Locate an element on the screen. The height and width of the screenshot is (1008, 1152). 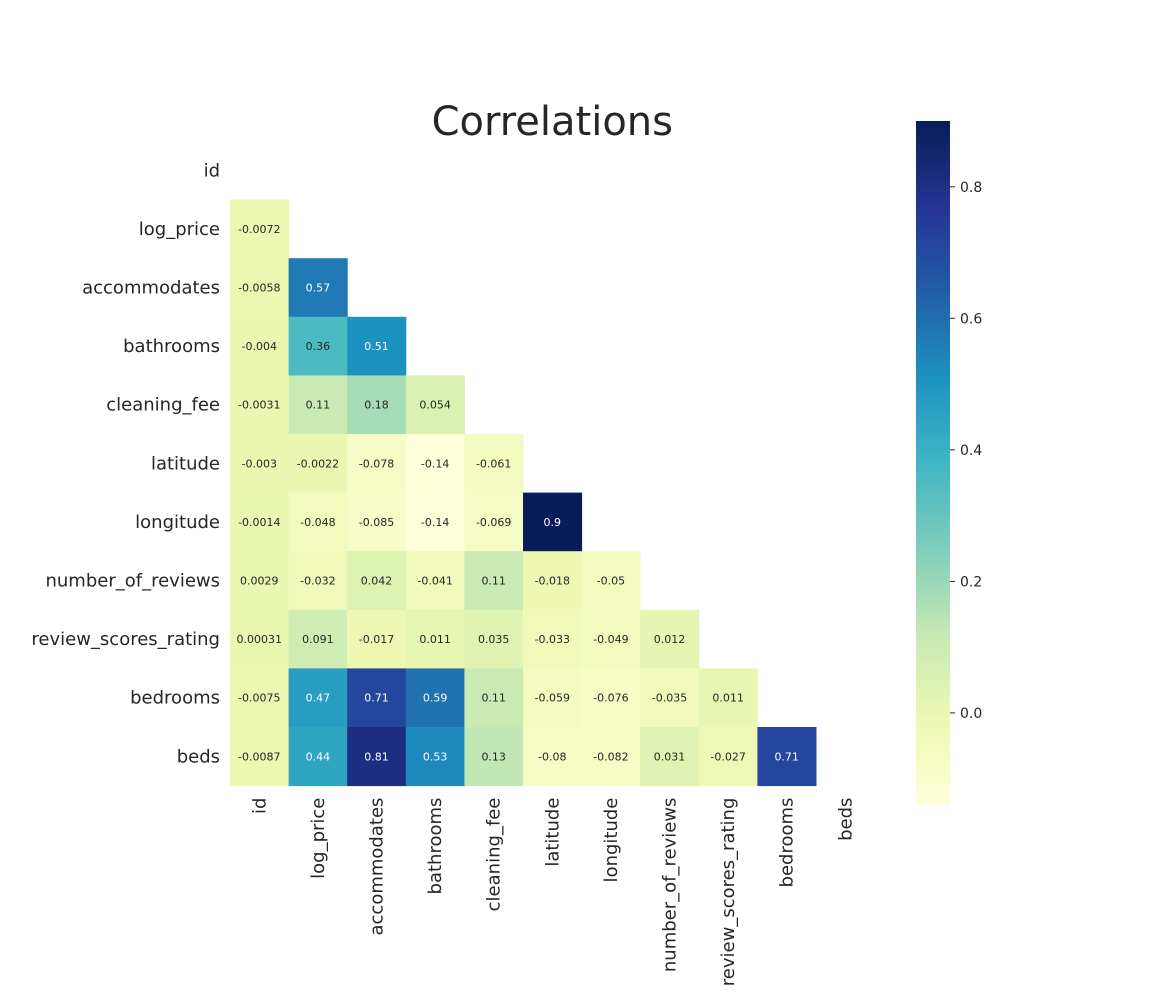
cell-value-label: -0.061 is located at coordinates (493, 463).